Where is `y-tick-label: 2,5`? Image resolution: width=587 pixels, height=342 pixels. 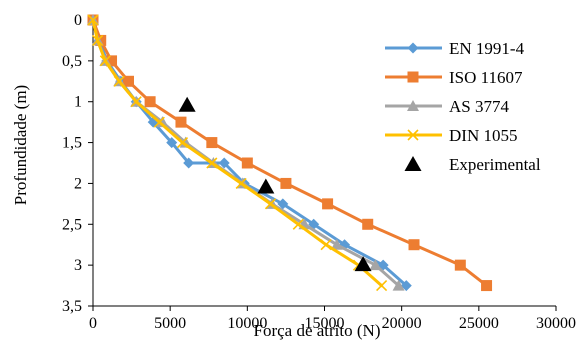 y-tick-label: 2,5 is located at coordinates (72, 224).